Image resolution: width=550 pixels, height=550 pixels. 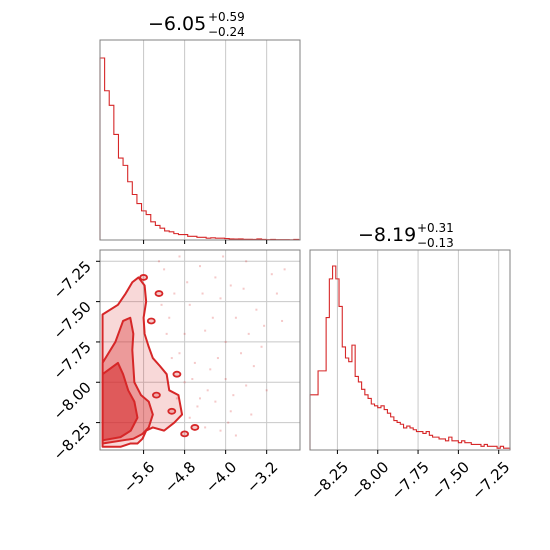 I want to click on scatter-frame, so click(x=200, y=350).